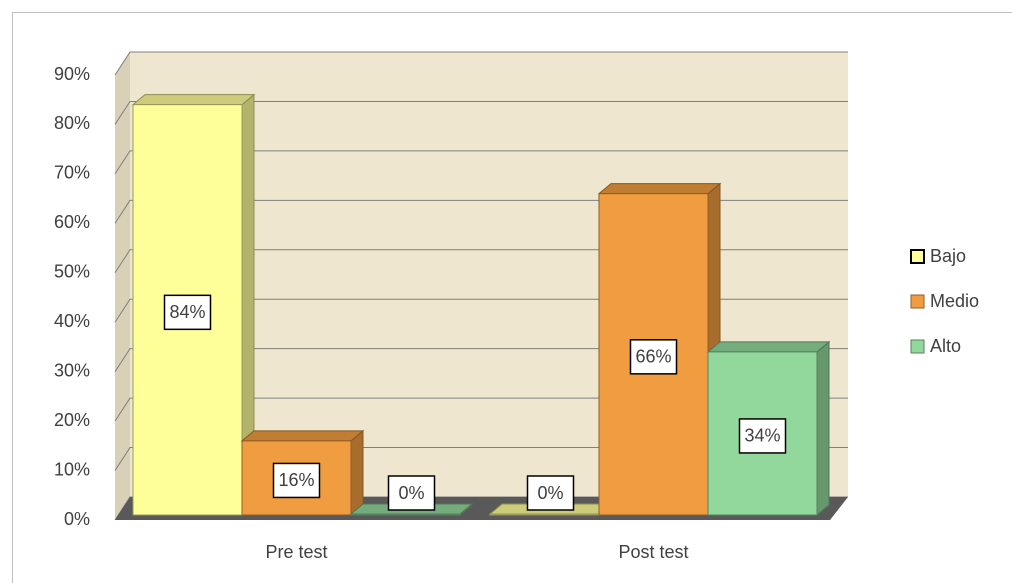 This screenshot has width=1012, height=583. What do you see at coordinates (72, 370) in the screenshot?
I see `y-tick-label: 30%` at bounding box center [72, 370].